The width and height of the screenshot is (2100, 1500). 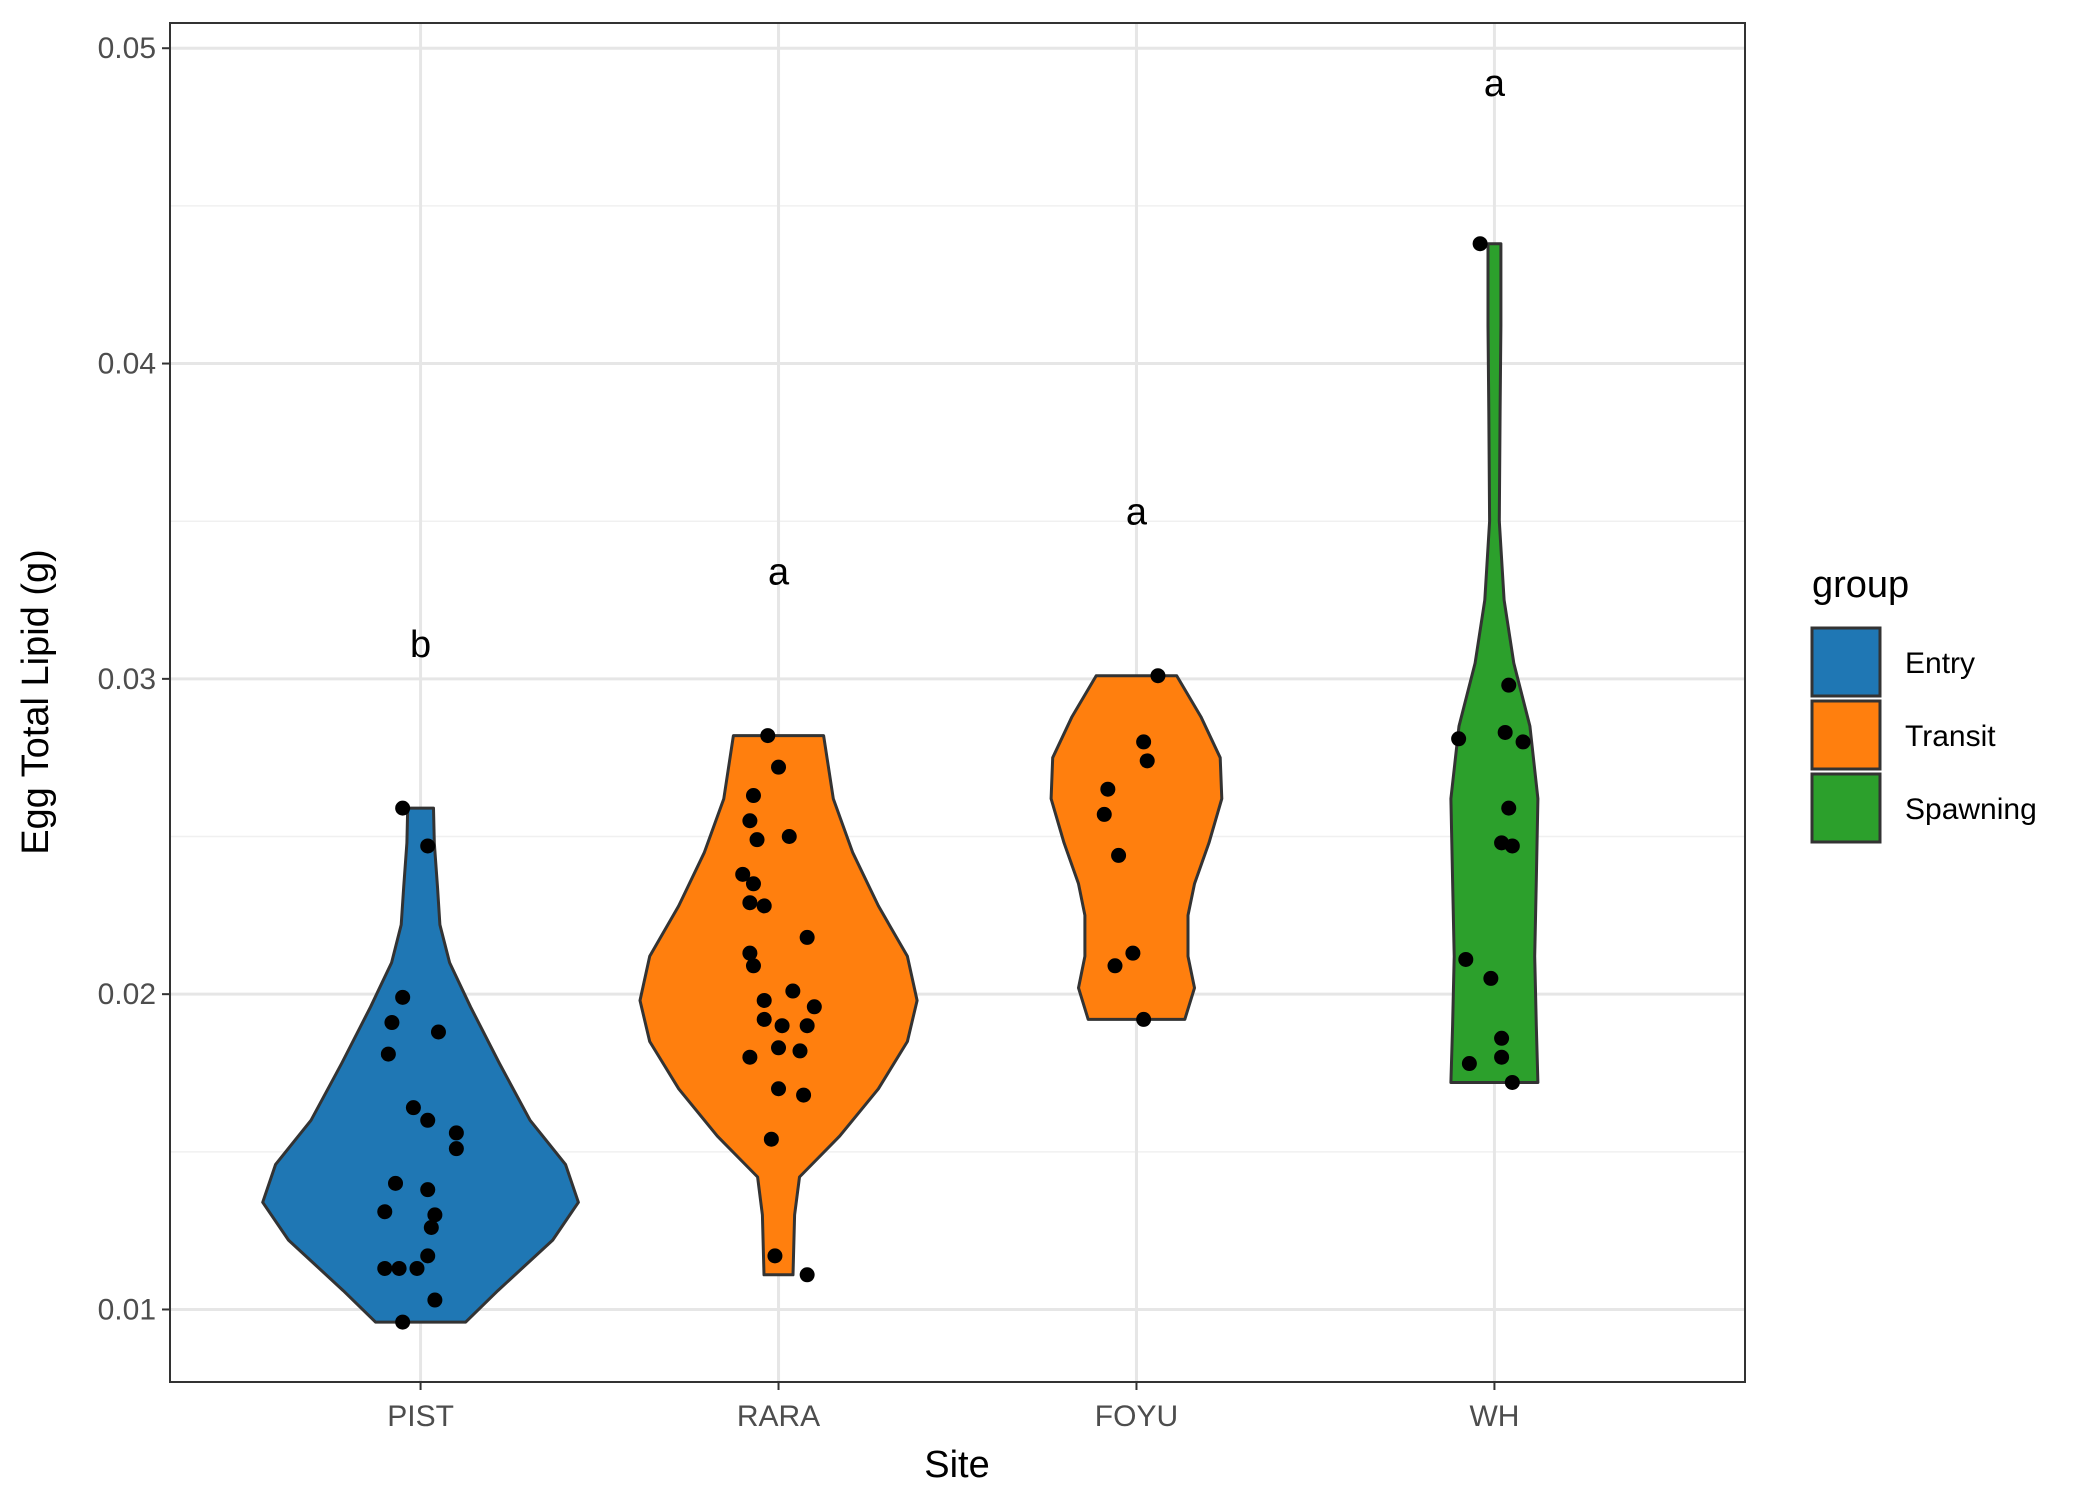 What do you see at coordinates (1923, 704) in the screenshot?
I see `legend: group Entry Transit Spawning` at bounding box center [1923, 704].